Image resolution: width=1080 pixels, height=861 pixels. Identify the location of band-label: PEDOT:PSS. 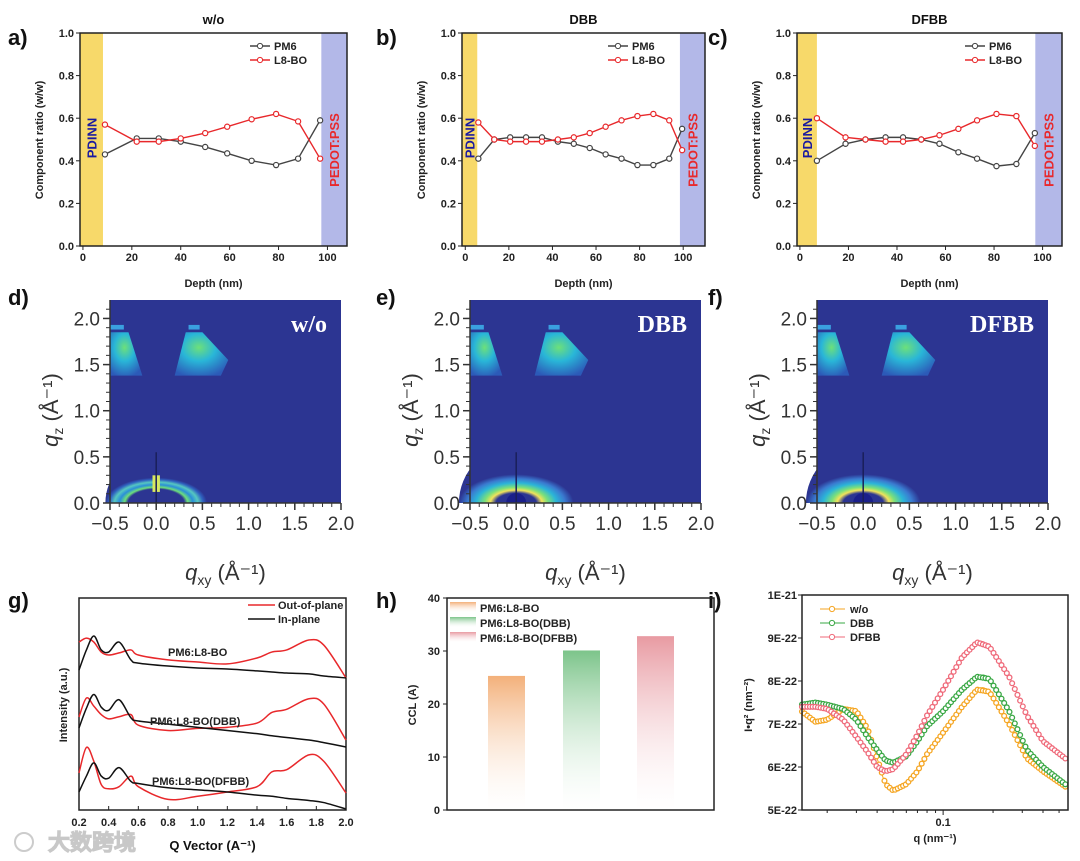
(1049, 150).